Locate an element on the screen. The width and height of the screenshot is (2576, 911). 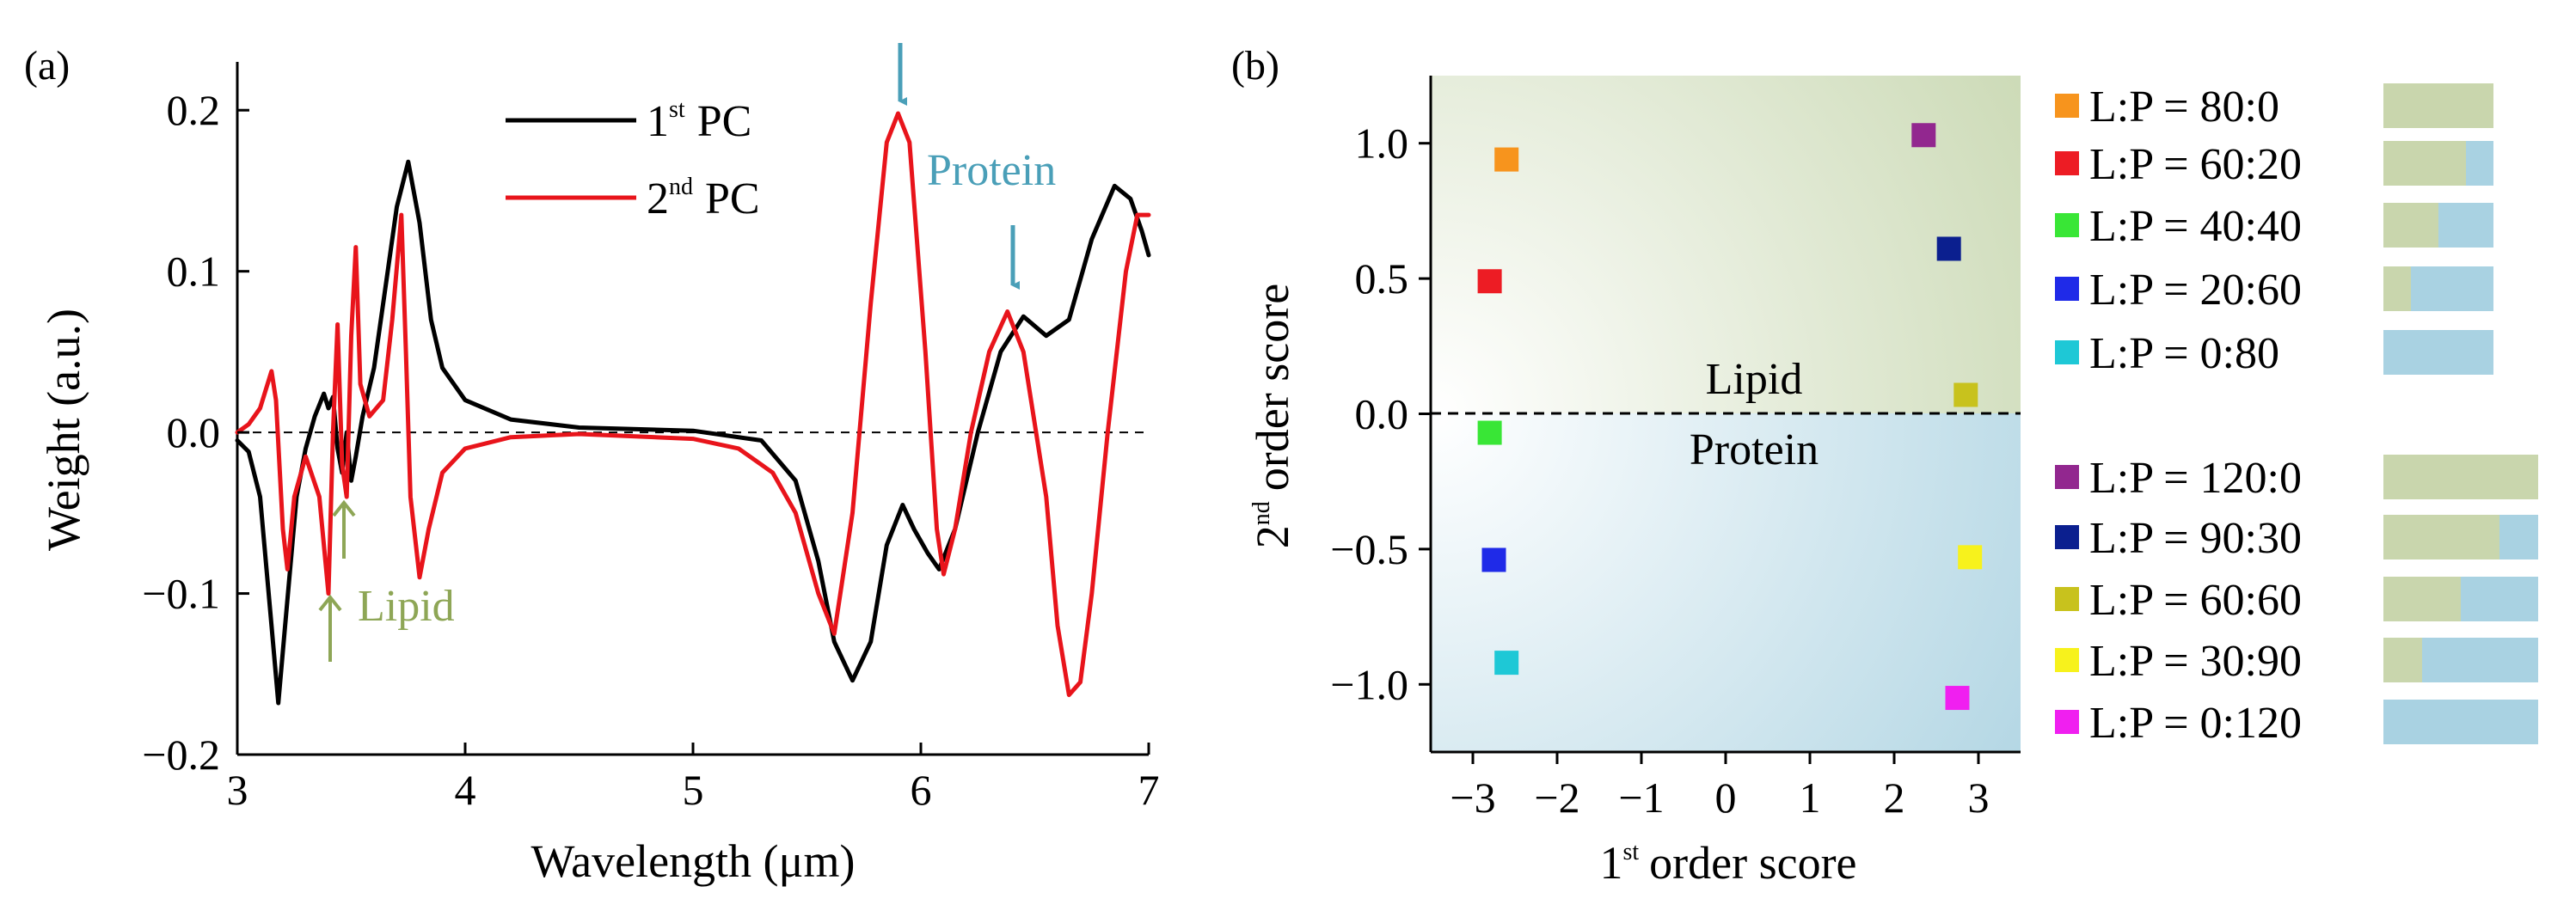
panel-b-x-tick-label: −1 is located at coordinates (1641, 797).